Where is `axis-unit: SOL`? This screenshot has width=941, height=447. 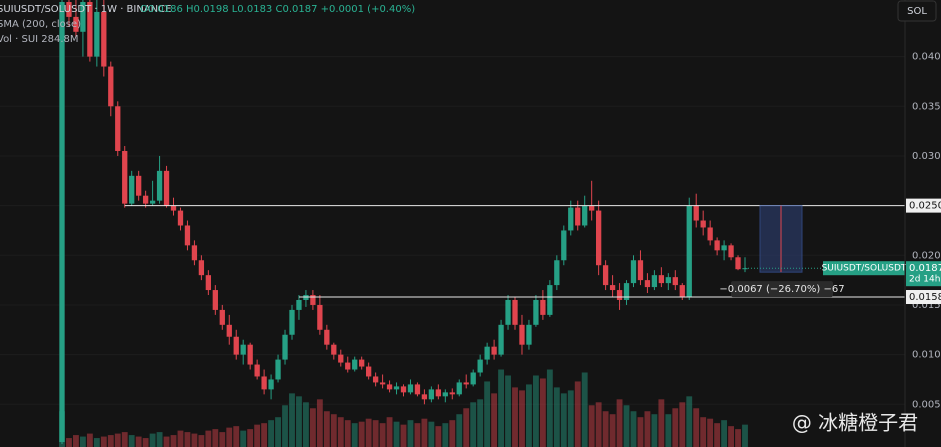
axis-unit: SOL is located at coordinates (917, 11).